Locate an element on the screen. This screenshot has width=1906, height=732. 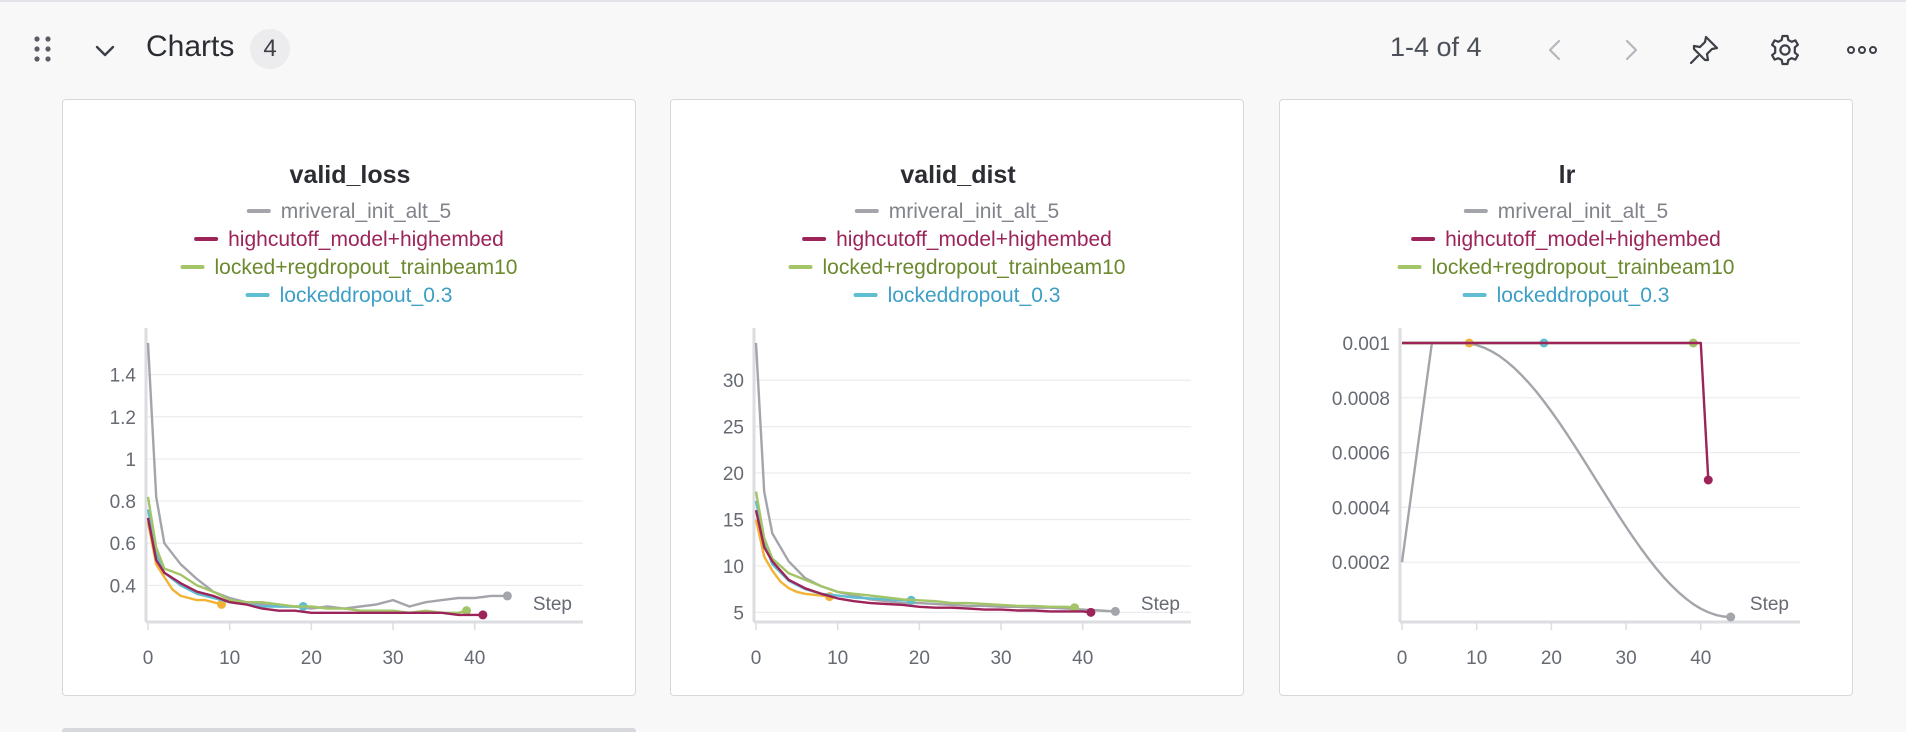
gear-icon is located at coordinates (1785, 50).